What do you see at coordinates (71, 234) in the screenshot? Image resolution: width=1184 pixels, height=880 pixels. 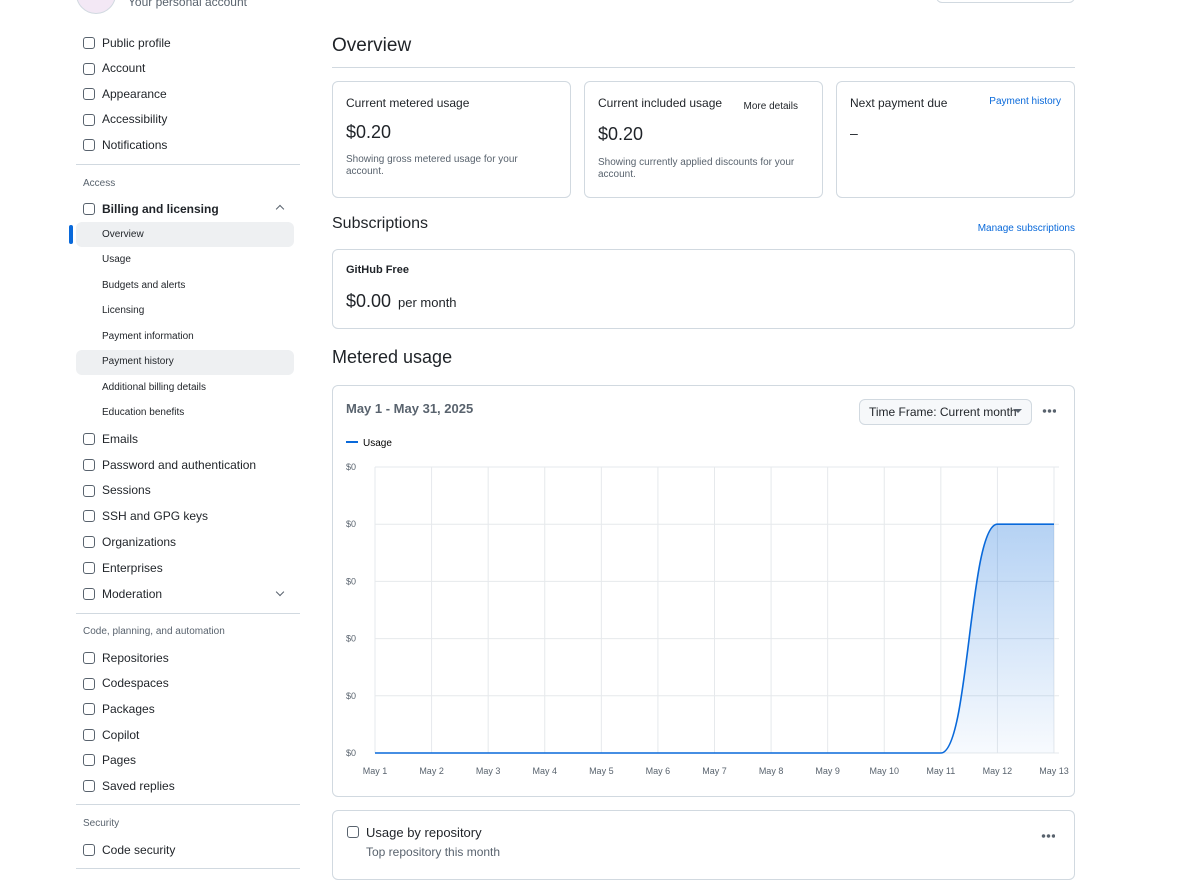 I see `selected-indicator` at bounding box center [71, 234].